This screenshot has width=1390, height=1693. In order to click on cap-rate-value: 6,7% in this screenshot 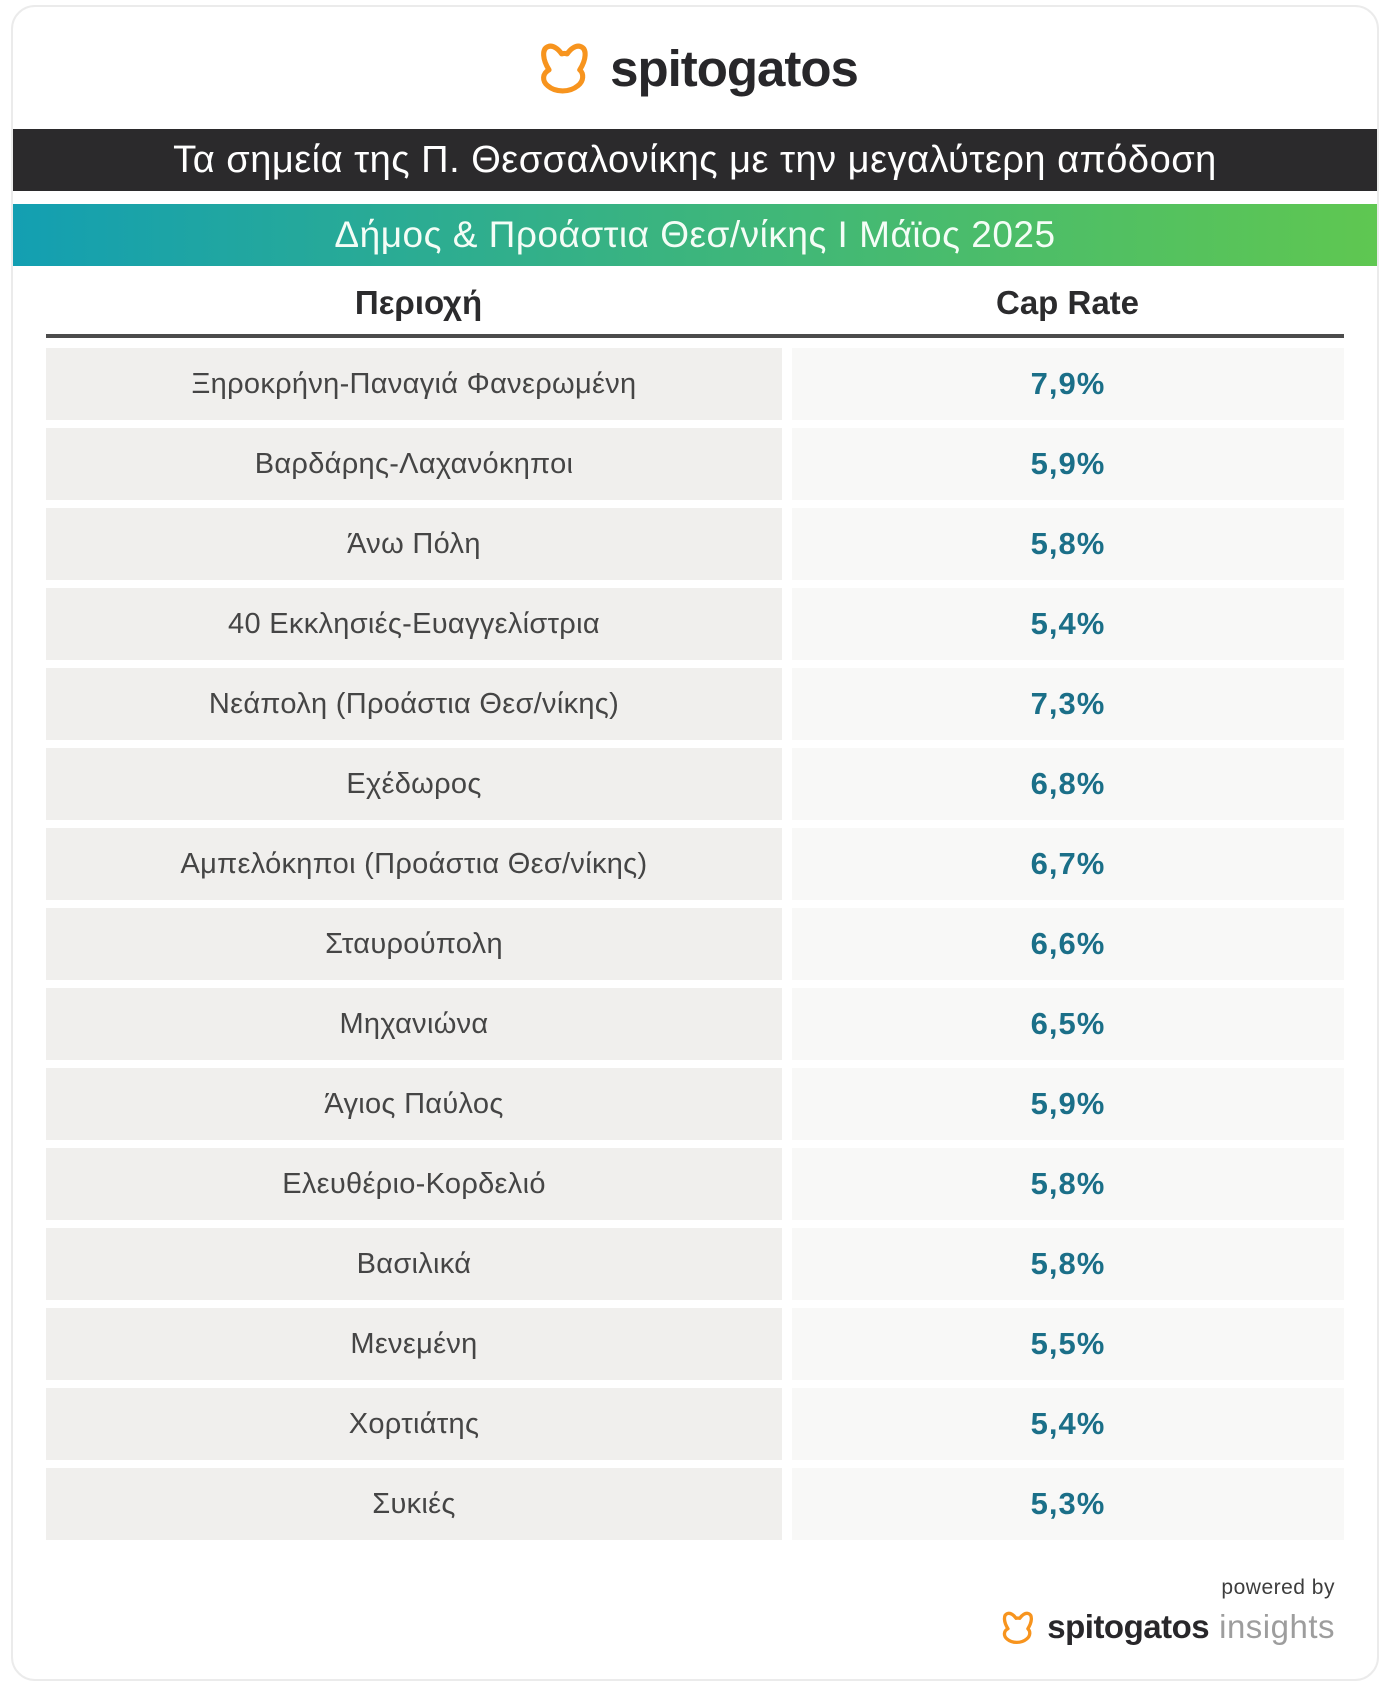, I will do `click(1068, 863)`.